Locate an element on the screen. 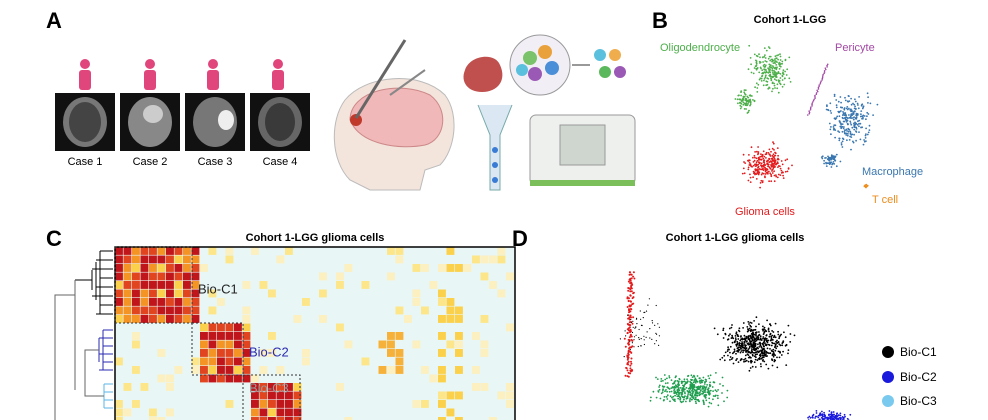 Image resolution: width=988 pixels, height=420 pixels. panel-title: Cohort 1-LGG is located at coordinates (790, 20).